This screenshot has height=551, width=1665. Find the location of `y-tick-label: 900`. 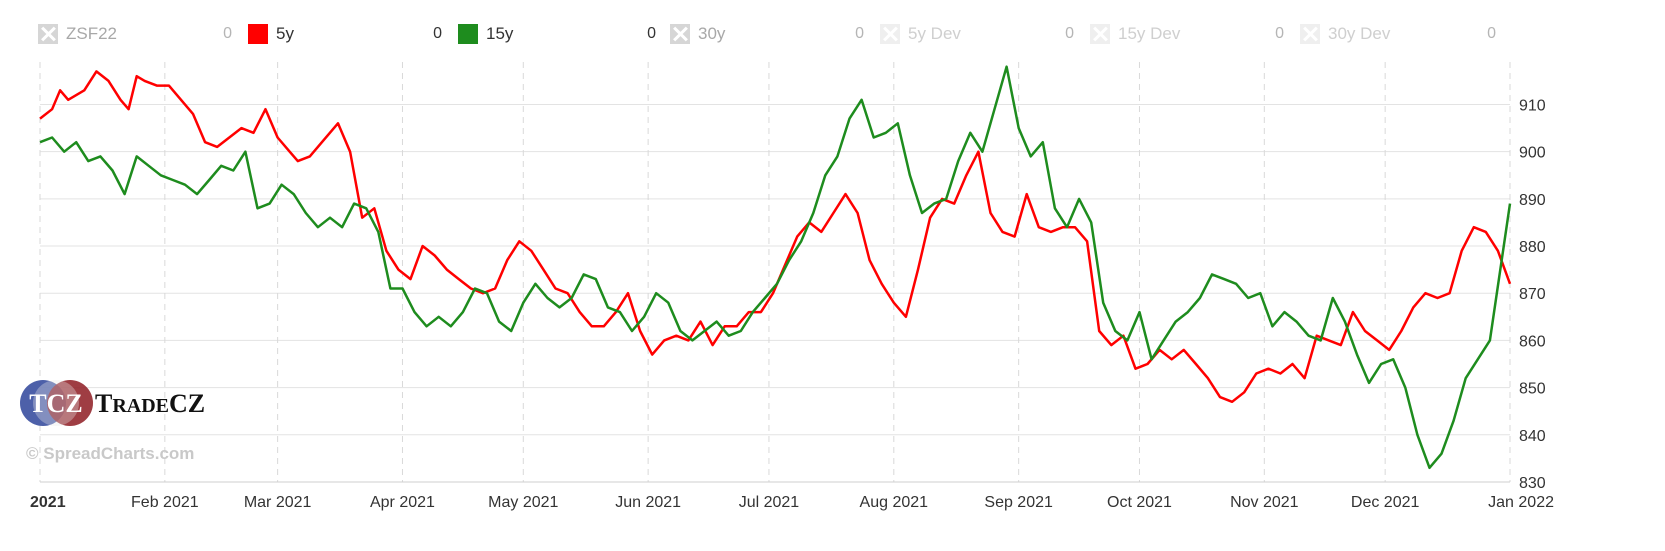

y-tick-label: 900 is located at coordinates (1532, 153).